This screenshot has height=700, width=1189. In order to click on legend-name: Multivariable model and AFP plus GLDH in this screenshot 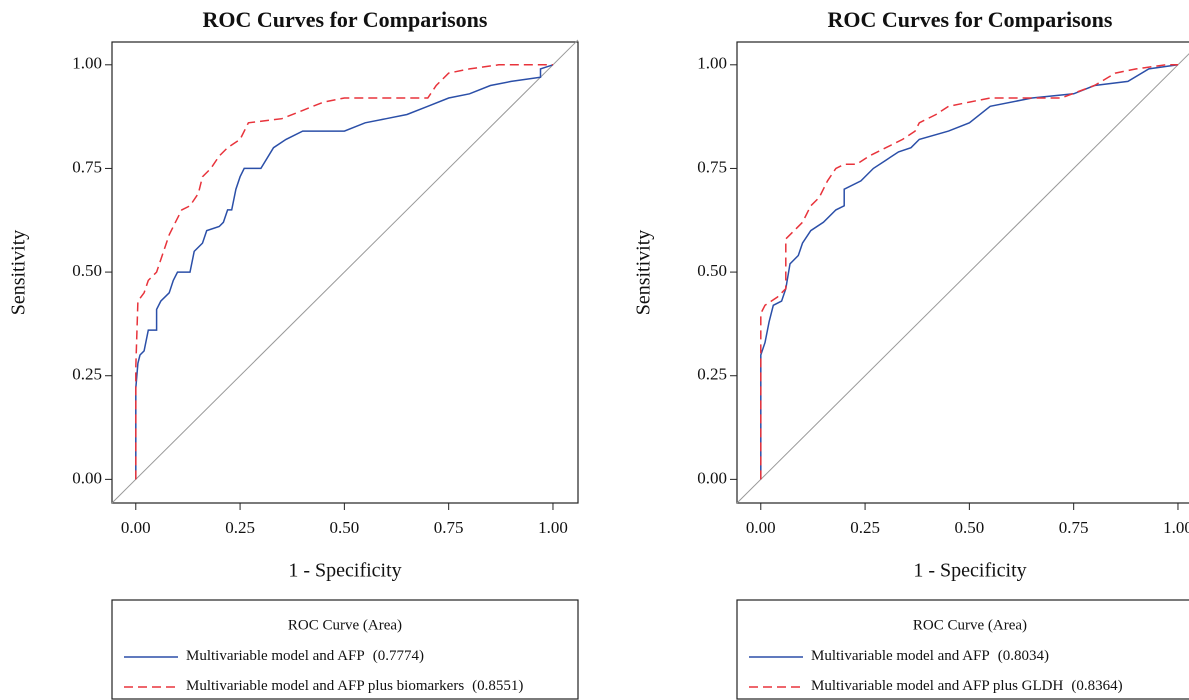, I will do `click(937, 686)`.